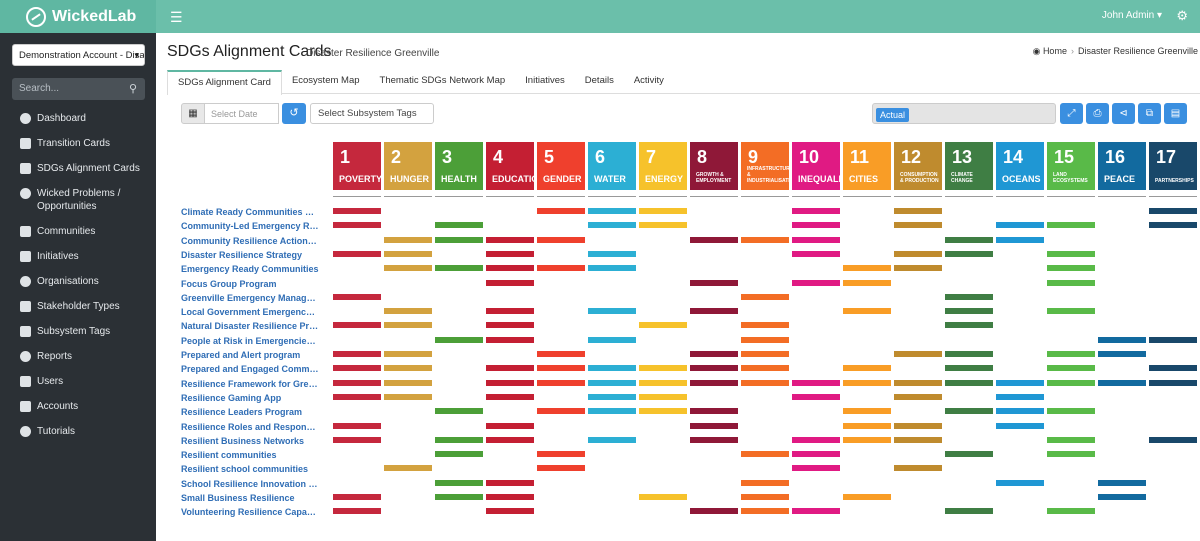 Image resolution: width=1200 pixels, height=541 pixels. I want to click on initiative-link: Prepared and Engaged Communities, so click(250, 369).